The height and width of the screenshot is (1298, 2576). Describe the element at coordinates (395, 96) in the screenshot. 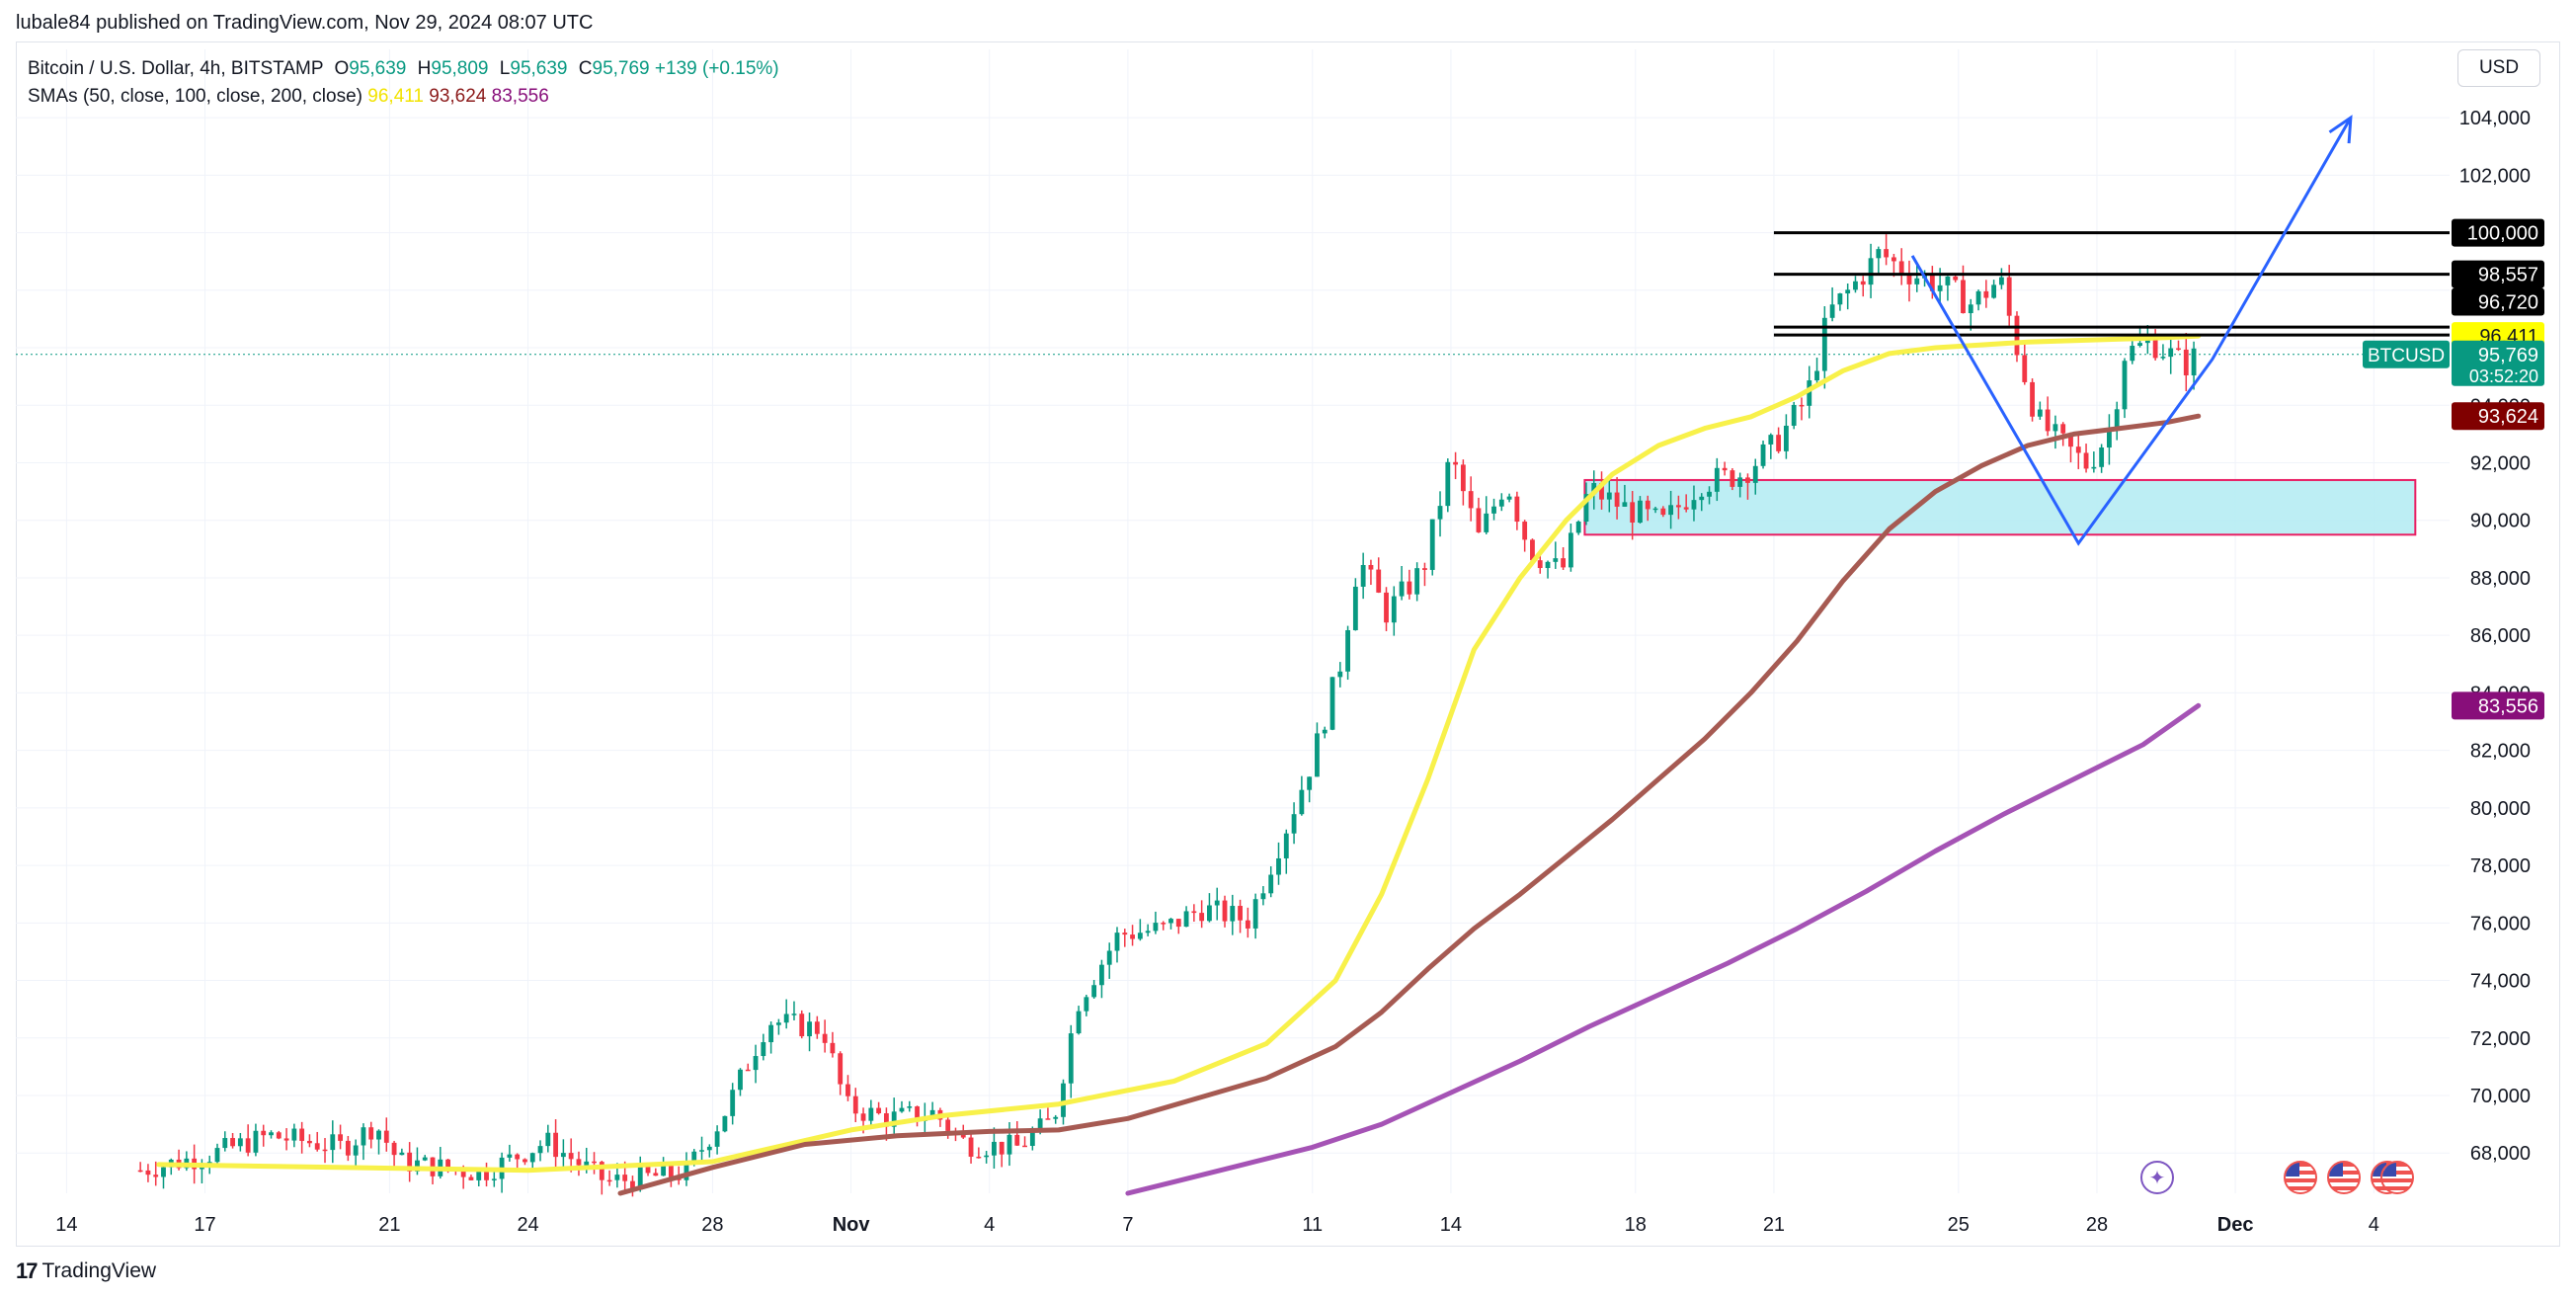

I see `legend-sma50-value: 96,411` at that location.